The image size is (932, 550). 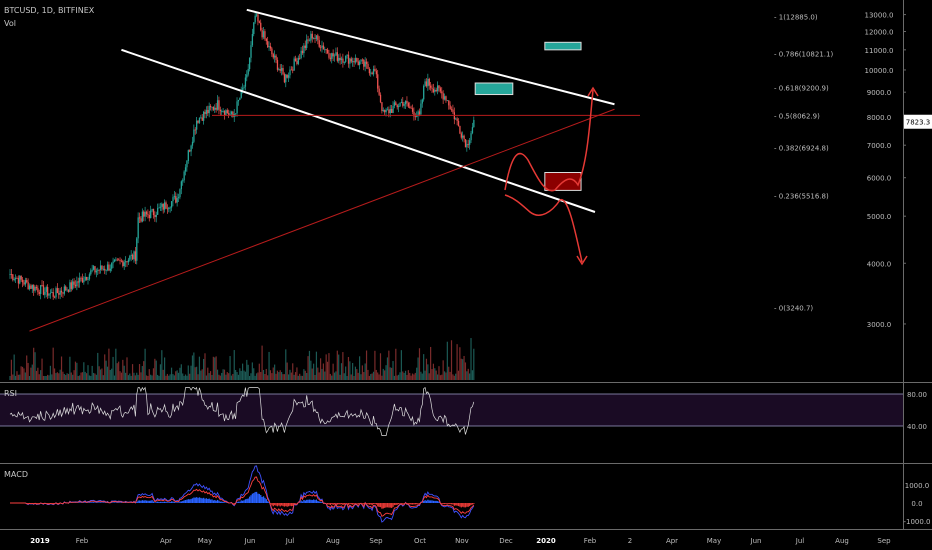 I want to click on rsi-label: RSI, so click(x=10, y=393).